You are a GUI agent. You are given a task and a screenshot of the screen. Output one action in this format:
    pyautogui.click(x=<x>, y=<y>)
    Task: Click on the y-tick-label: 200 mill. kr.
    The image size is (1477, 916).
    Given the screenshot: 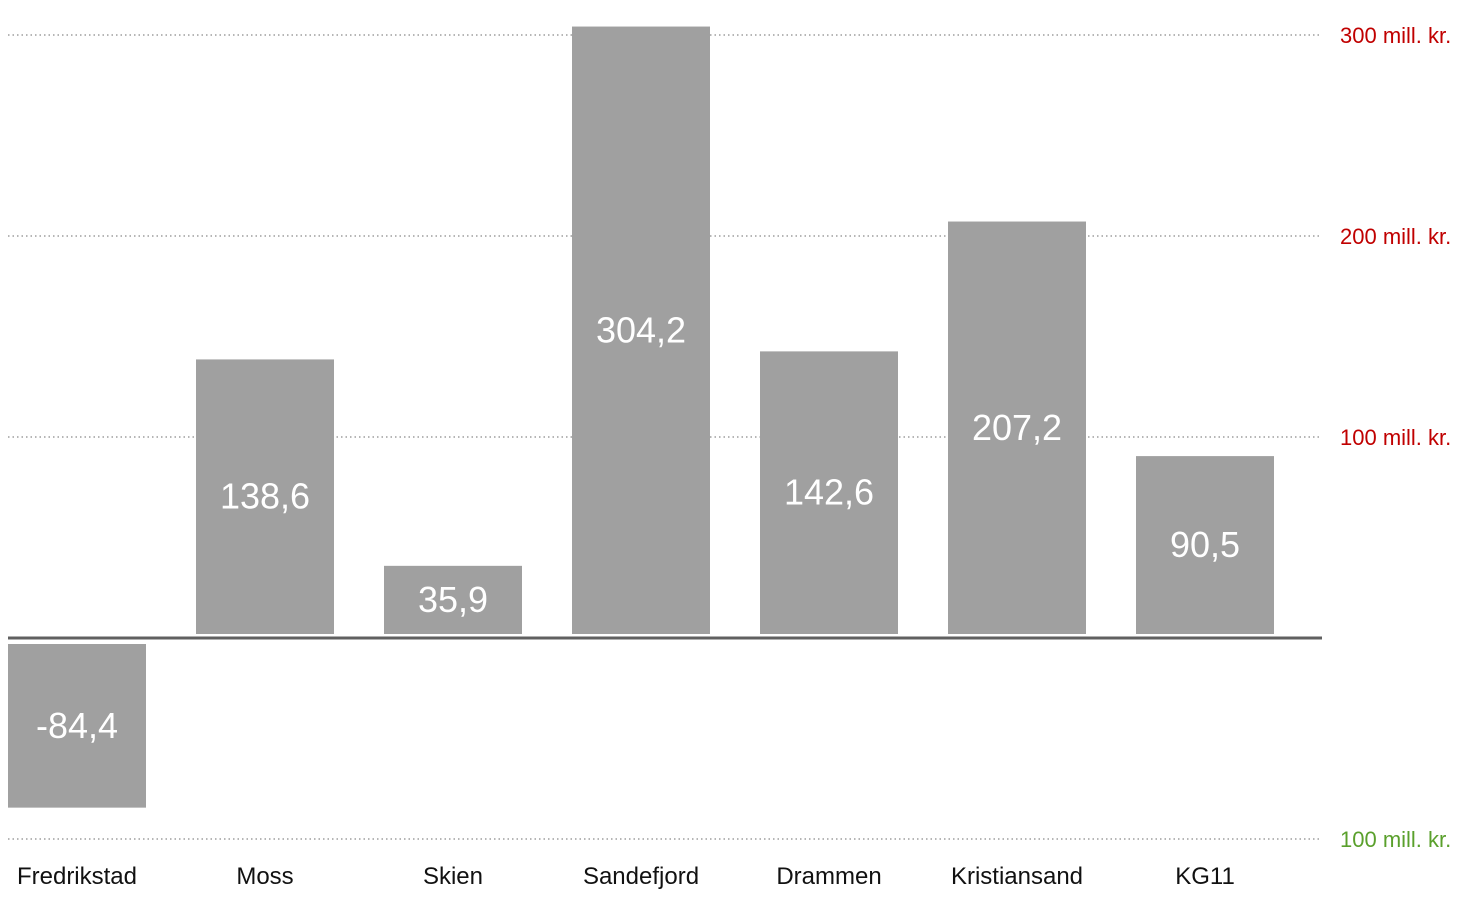 What is the action you would take?
    pyautogui.click(x=1395, y=236)
    